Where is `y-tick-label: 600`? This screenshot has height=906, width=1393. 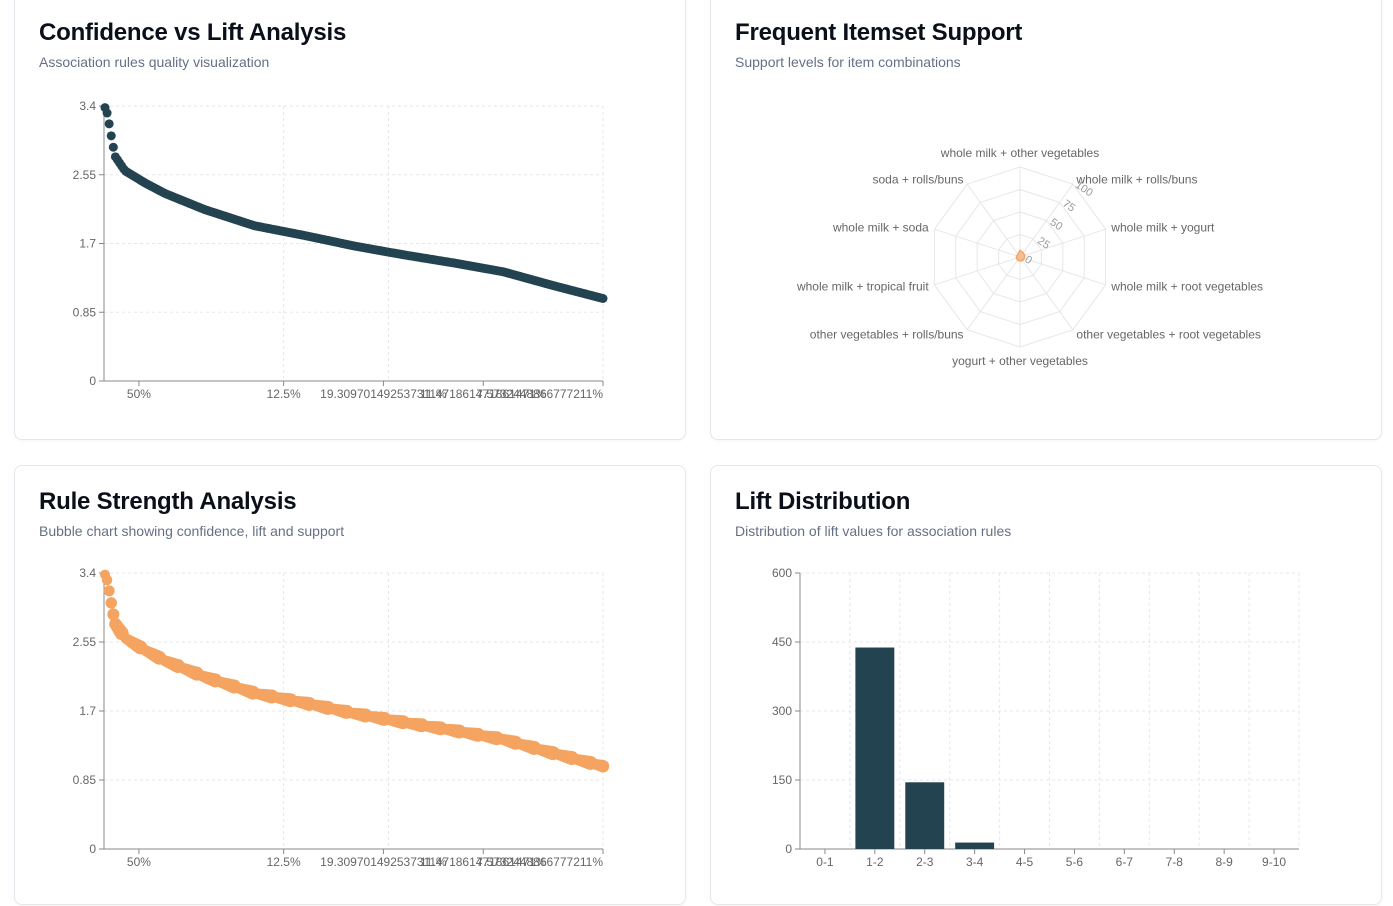 y-tick-label: 600 is located at coordinates (782, 573).